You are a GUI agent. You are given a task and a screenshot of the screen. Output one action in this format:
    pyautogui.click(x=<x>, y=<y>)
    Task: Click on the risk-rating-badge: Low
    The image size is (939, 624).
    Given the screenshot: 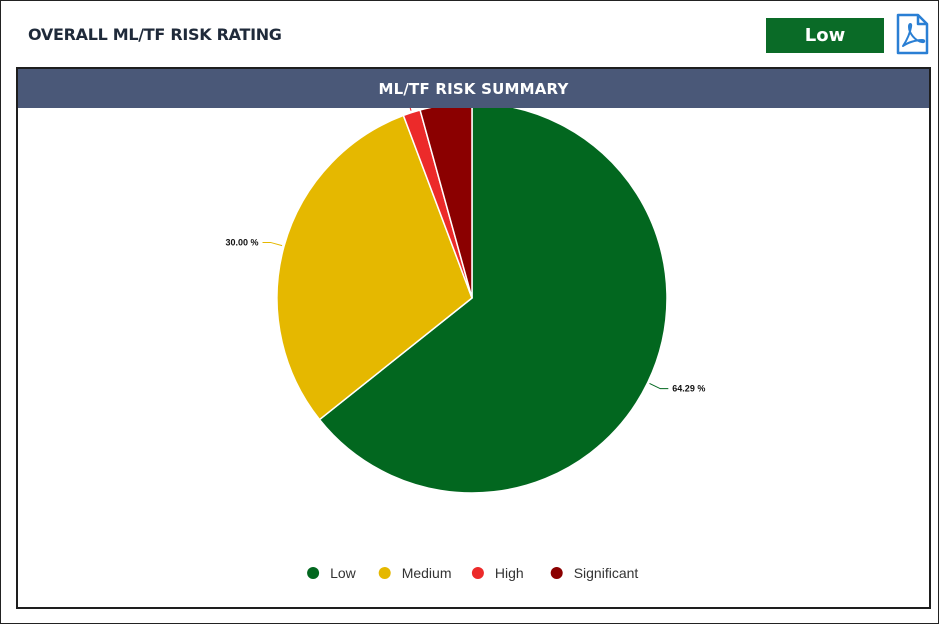 What is the action you would take?
    pyautogui.click(x=825, y=35)
    